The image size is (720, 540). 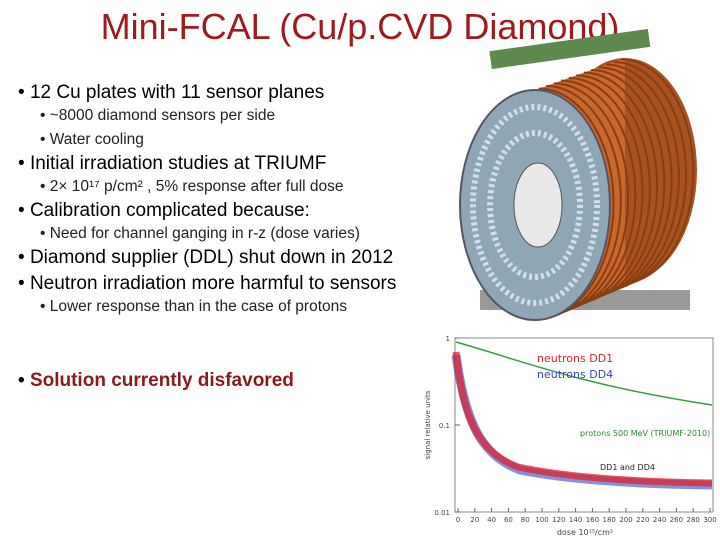 I want to click on sensor-ring, so click(x=535, y=205).